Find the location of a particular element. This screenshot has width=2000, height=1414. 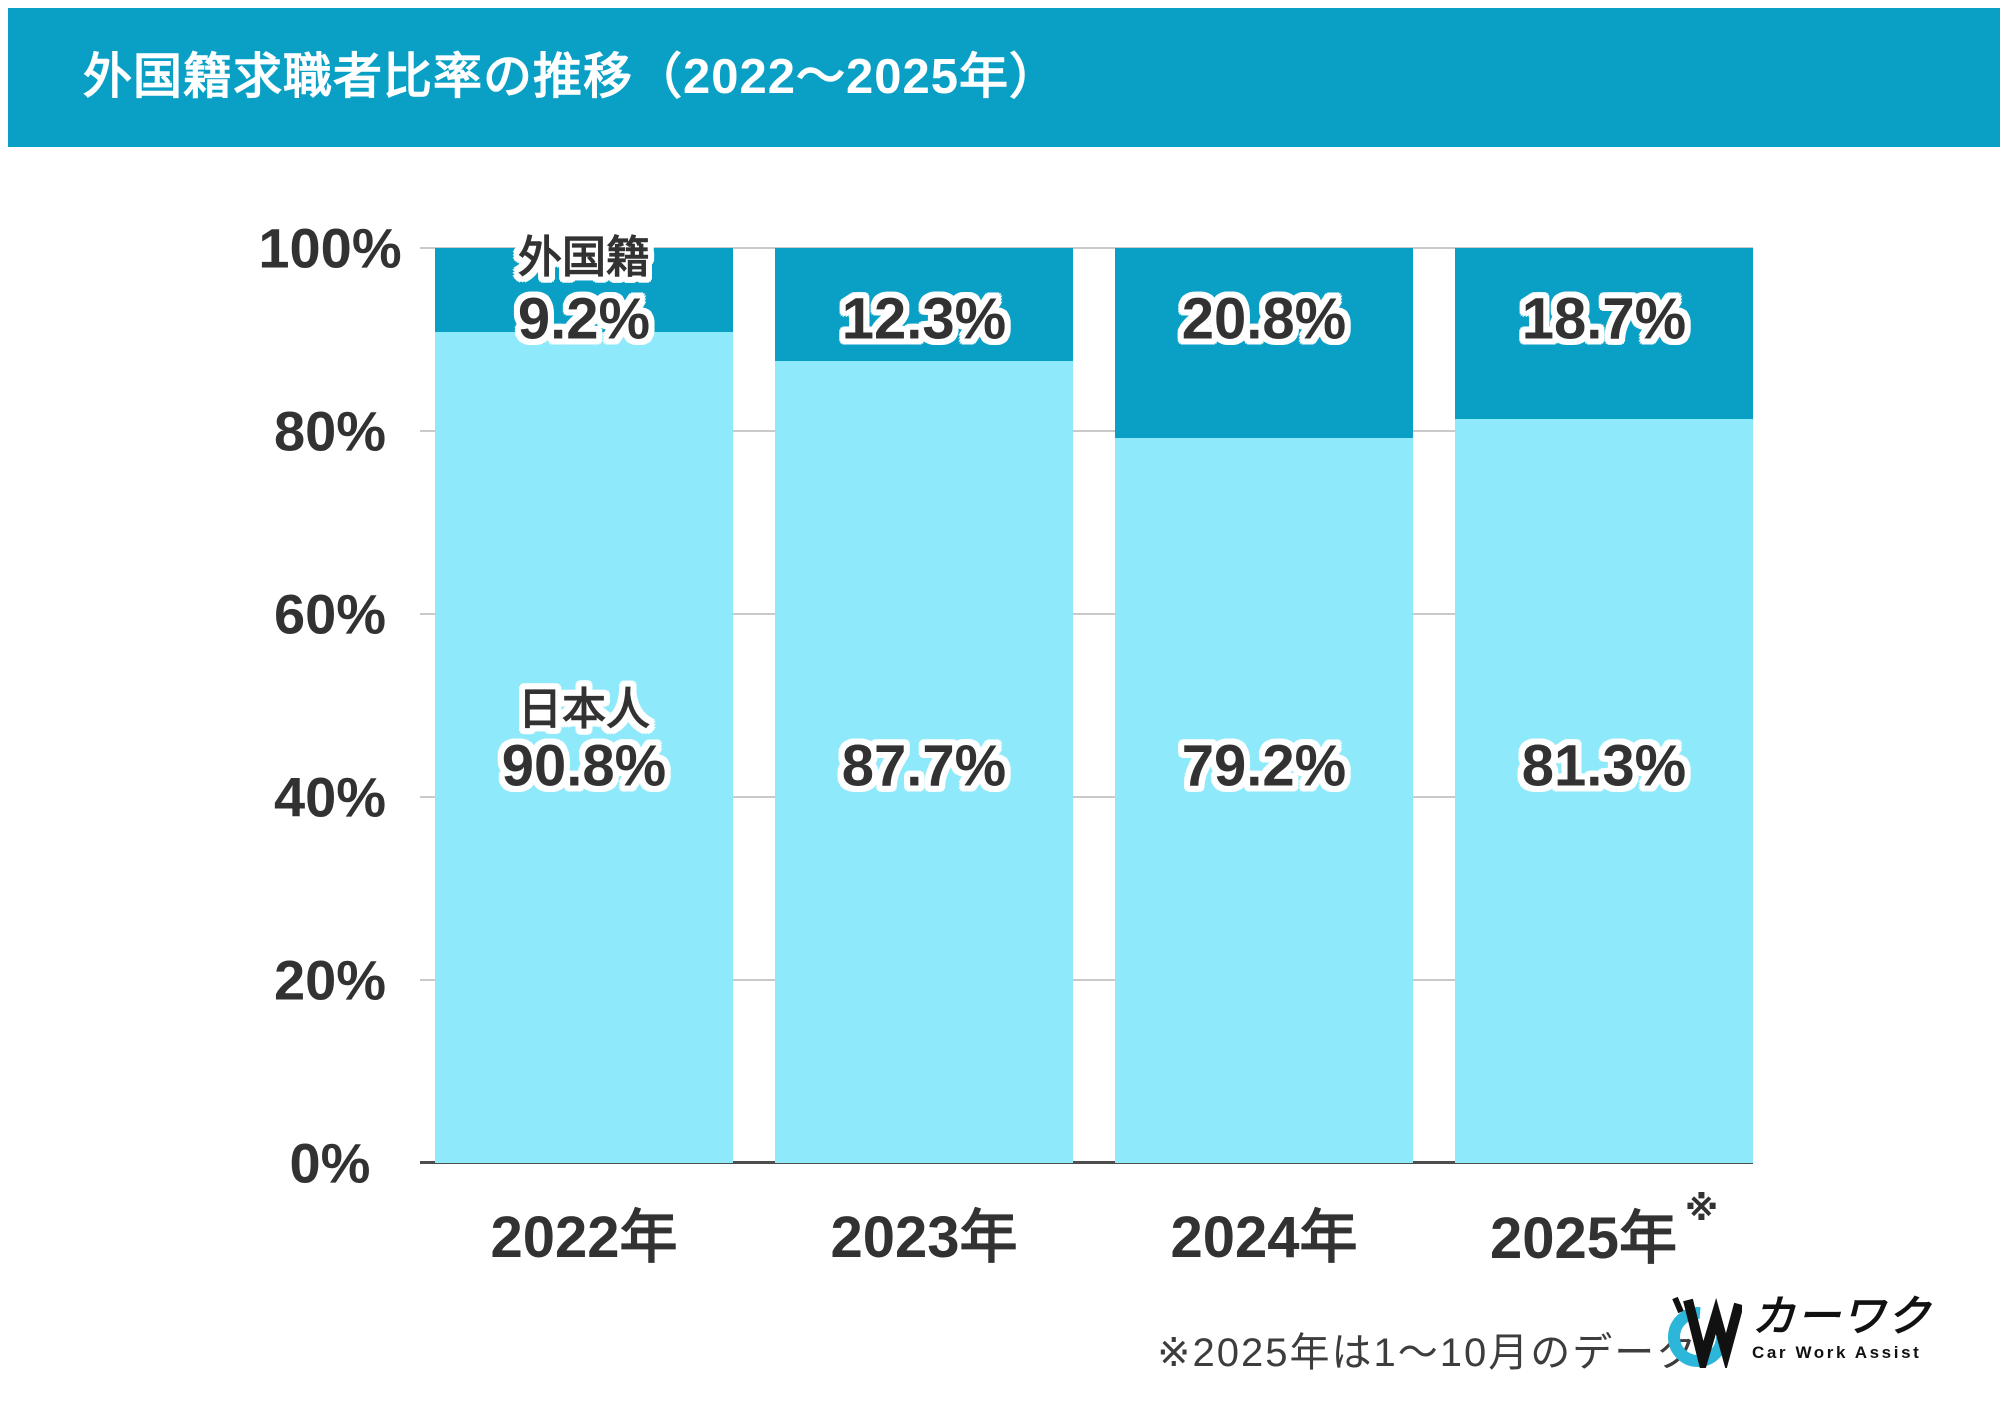

x-tick-2022年: 2022年 is located at coordinates (584, 1237).